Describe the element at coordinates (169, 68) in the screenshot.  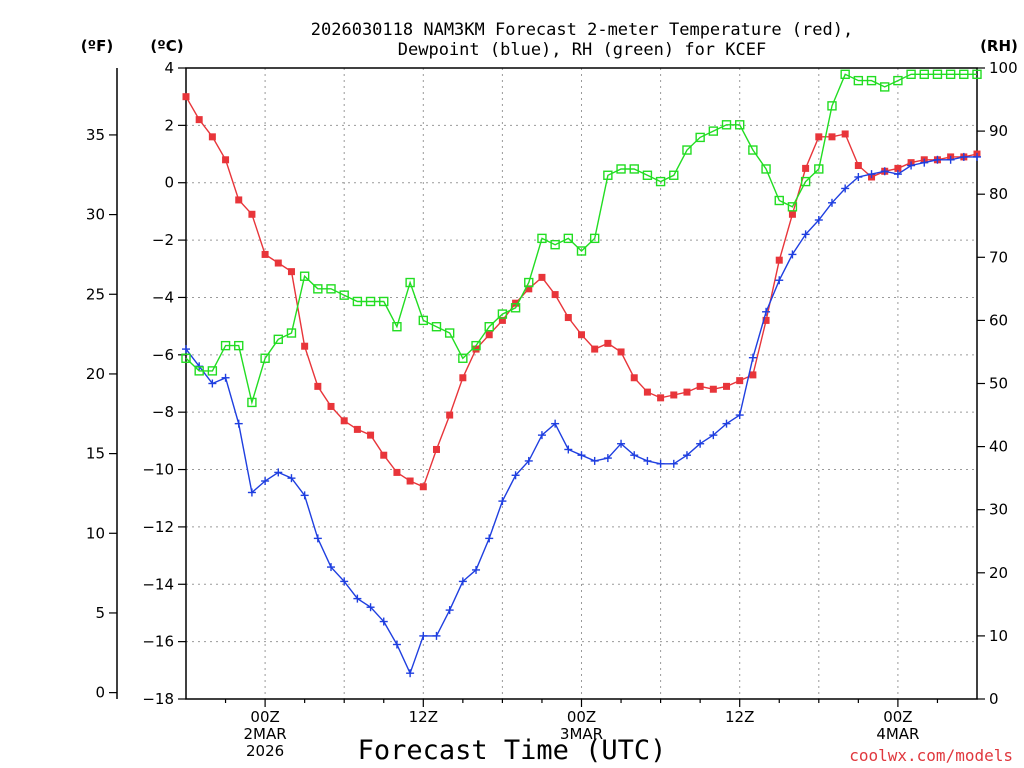
I see `y-tick-label-celsius: 4` at that location.